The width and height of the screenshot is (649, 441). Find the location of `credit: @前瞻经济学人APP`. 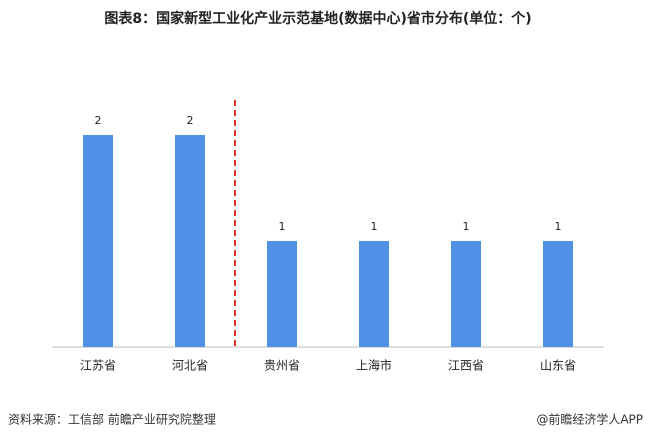

credit: @前瞻经济学人APP is located at coordinates (589, 419).